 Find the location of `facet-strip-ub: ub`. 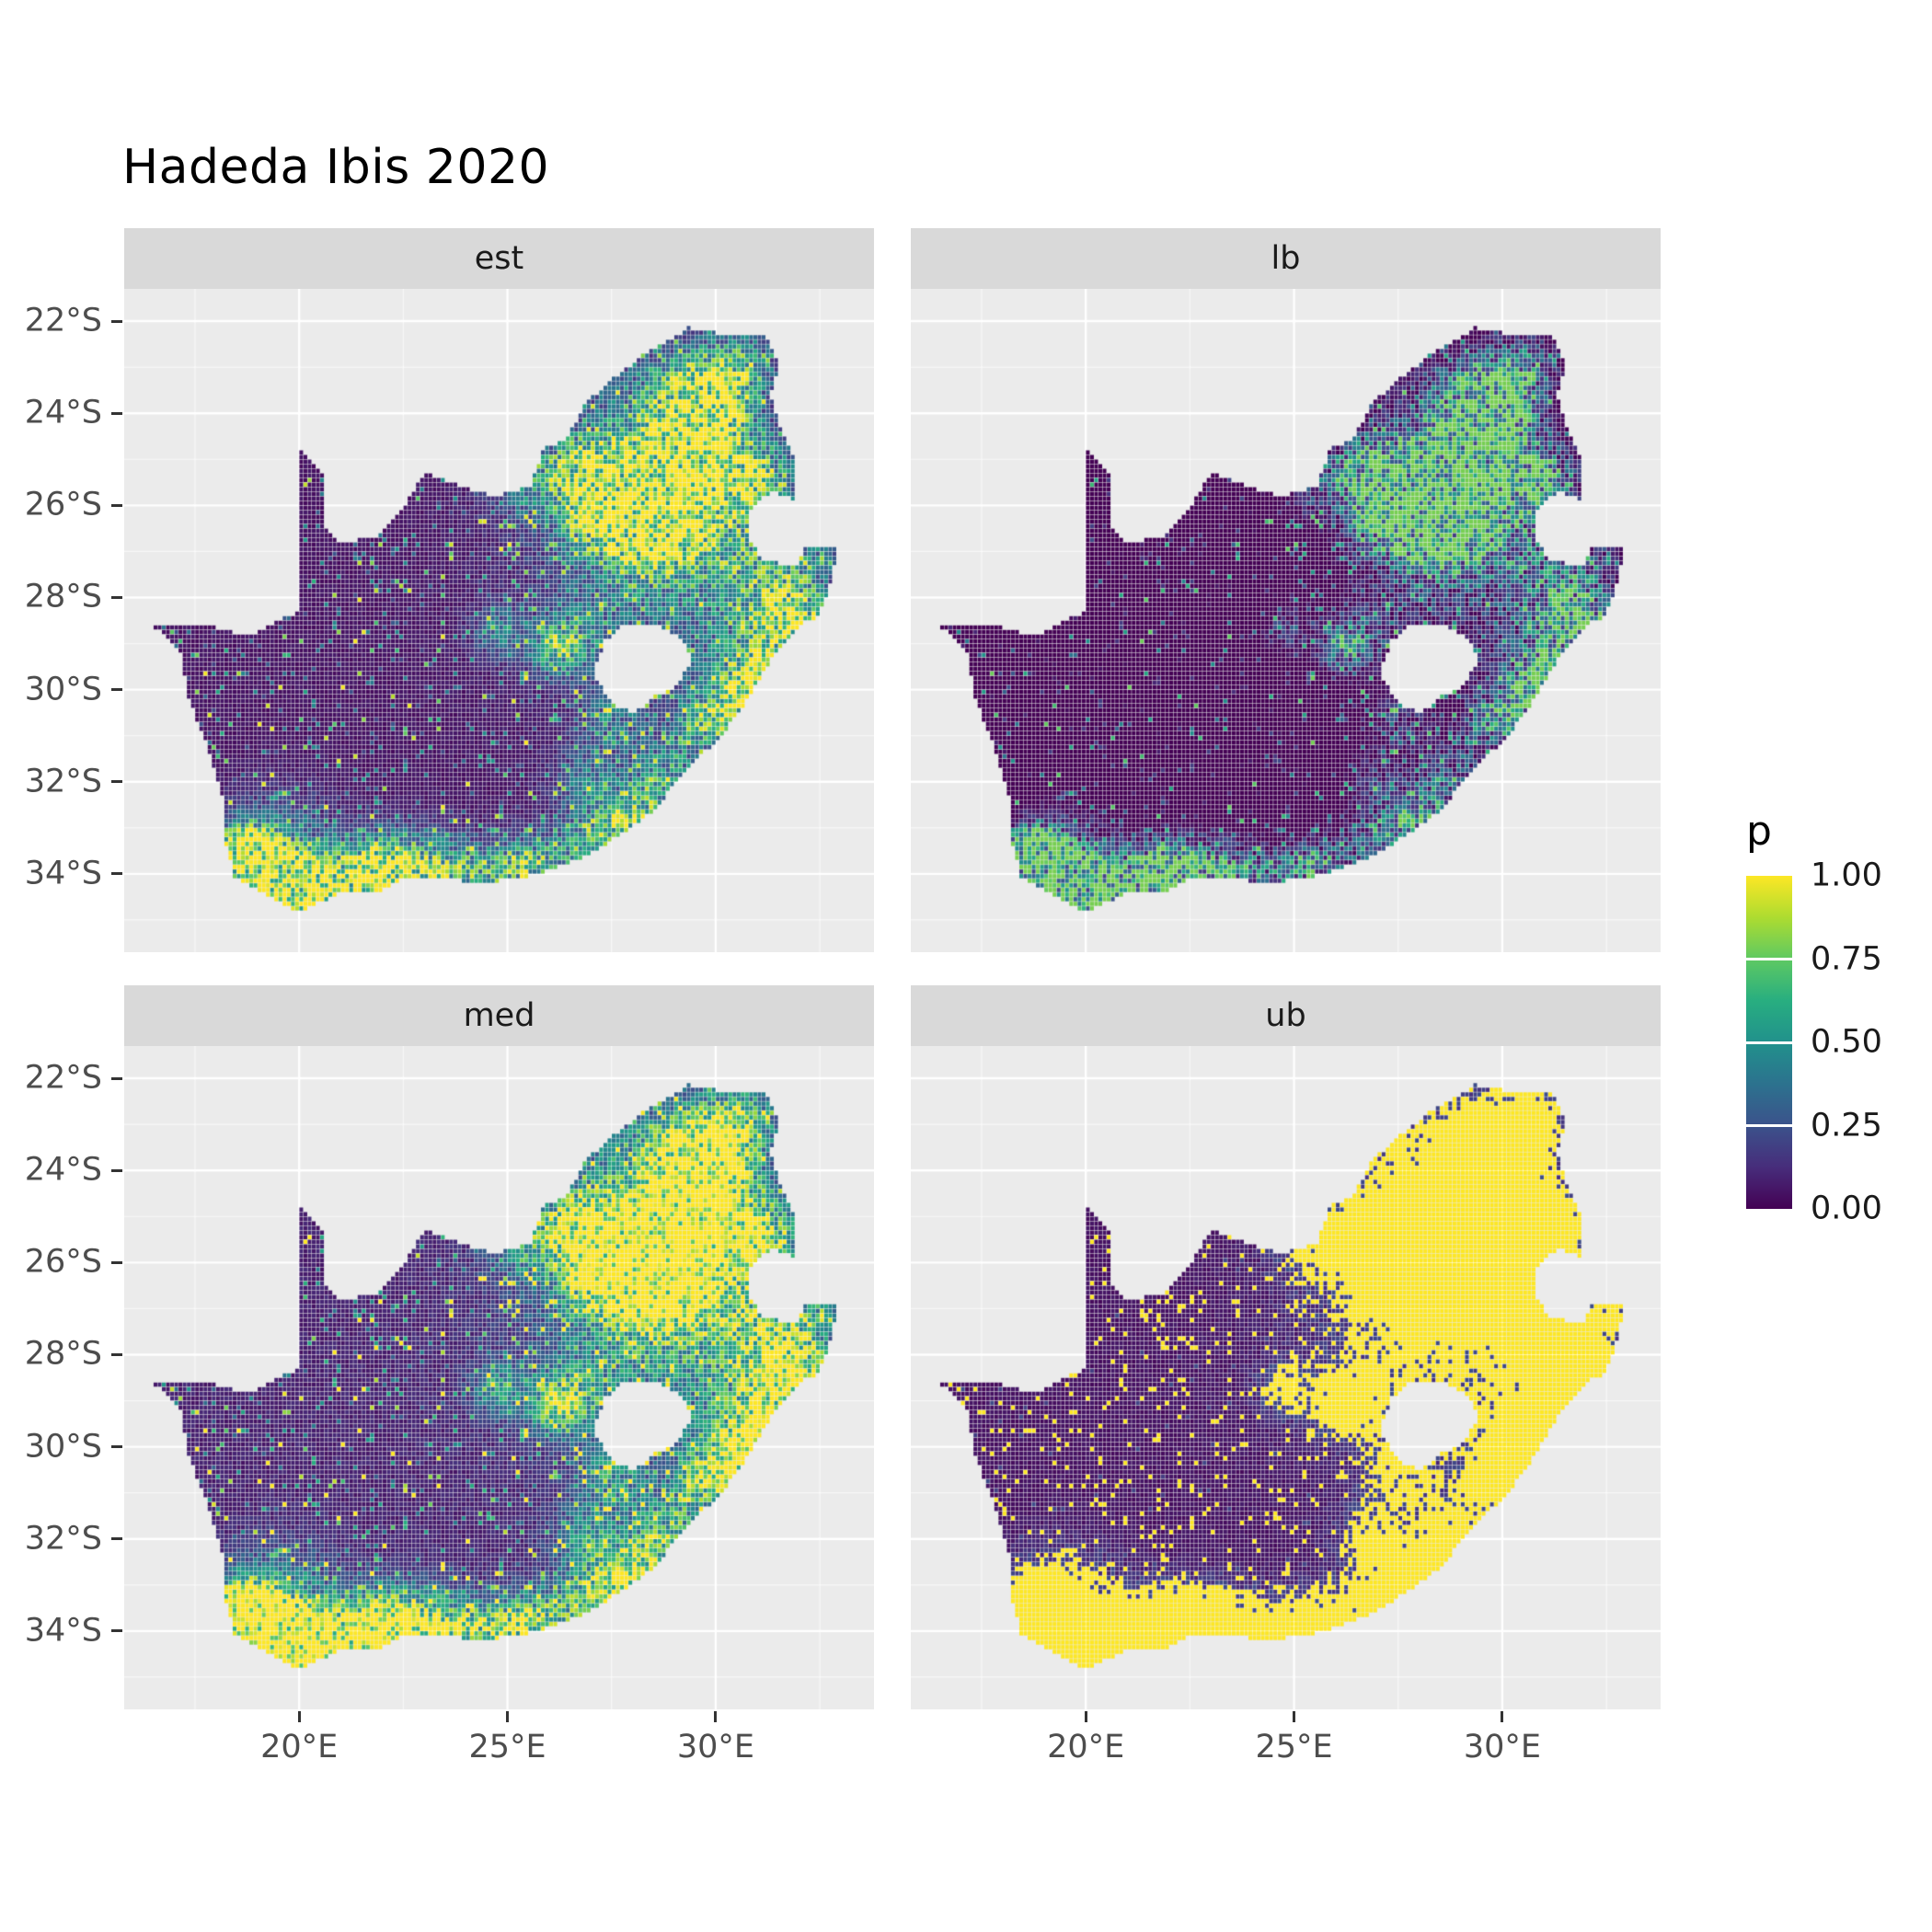

facet-strip-ub: ub is located at coordinates (1286, 1016).